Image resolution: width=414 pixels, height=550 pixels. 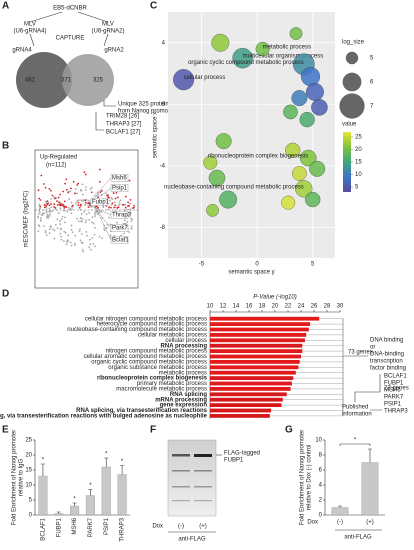 What do you see at coordinates (122, 216) in the screenshot?
I see `gene-label: Thrap3` at bounding box center [122, 216].